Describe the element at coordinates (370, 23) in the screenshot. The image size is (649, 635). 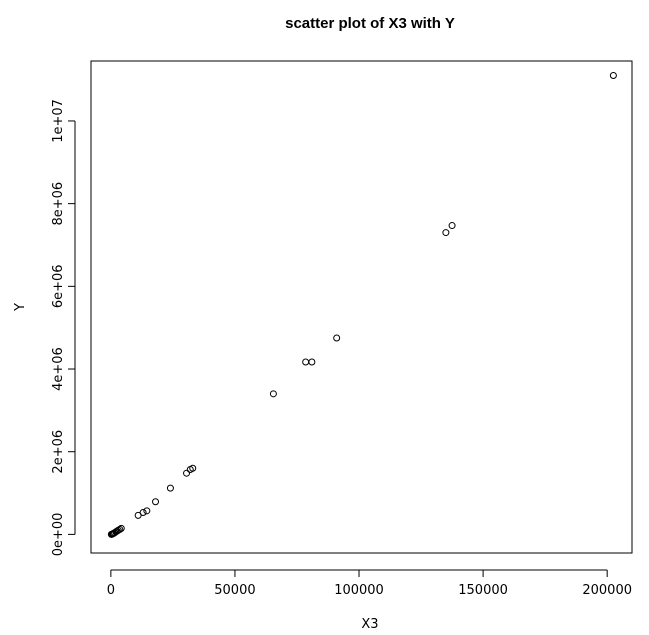
I see `chart-title: scatter plot of X3 with Y` at that location.